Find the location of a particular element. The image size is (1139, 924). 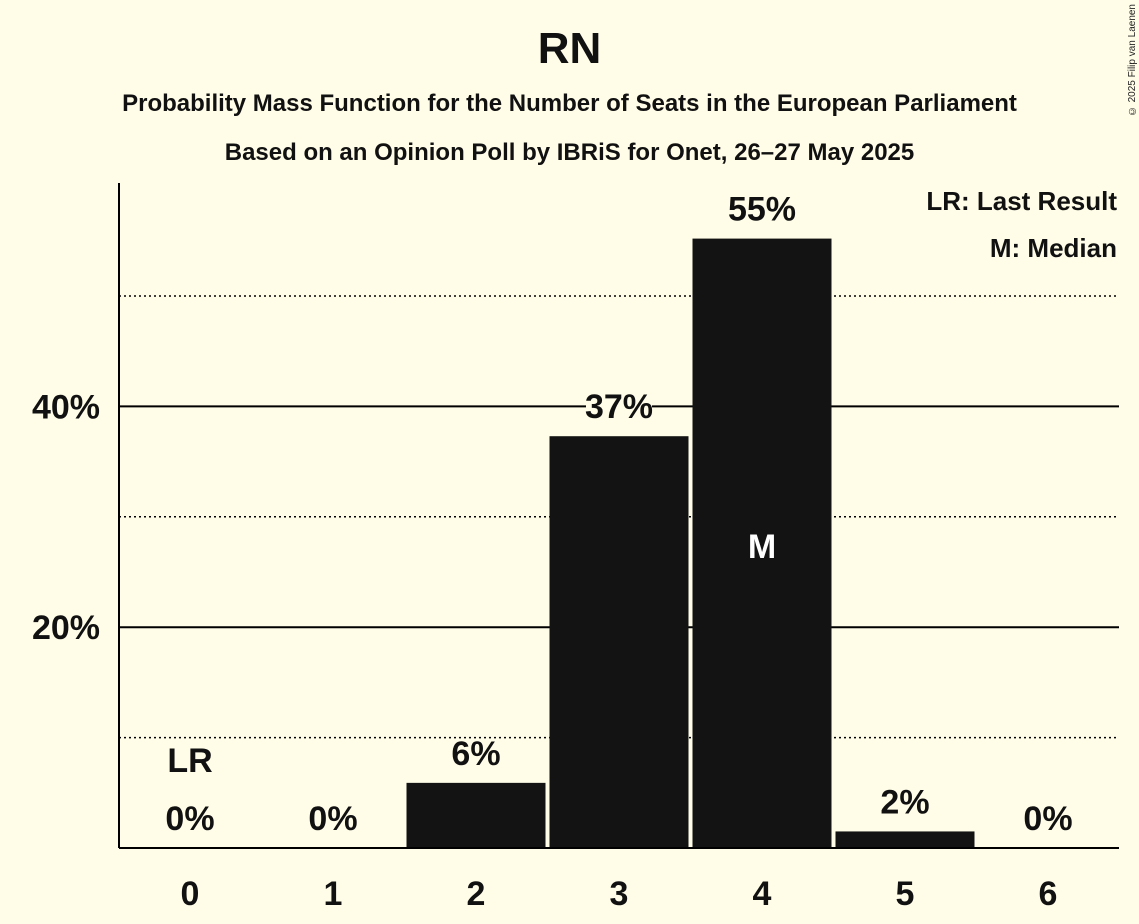

chart-title: RN is located at coordinates (569, 48).